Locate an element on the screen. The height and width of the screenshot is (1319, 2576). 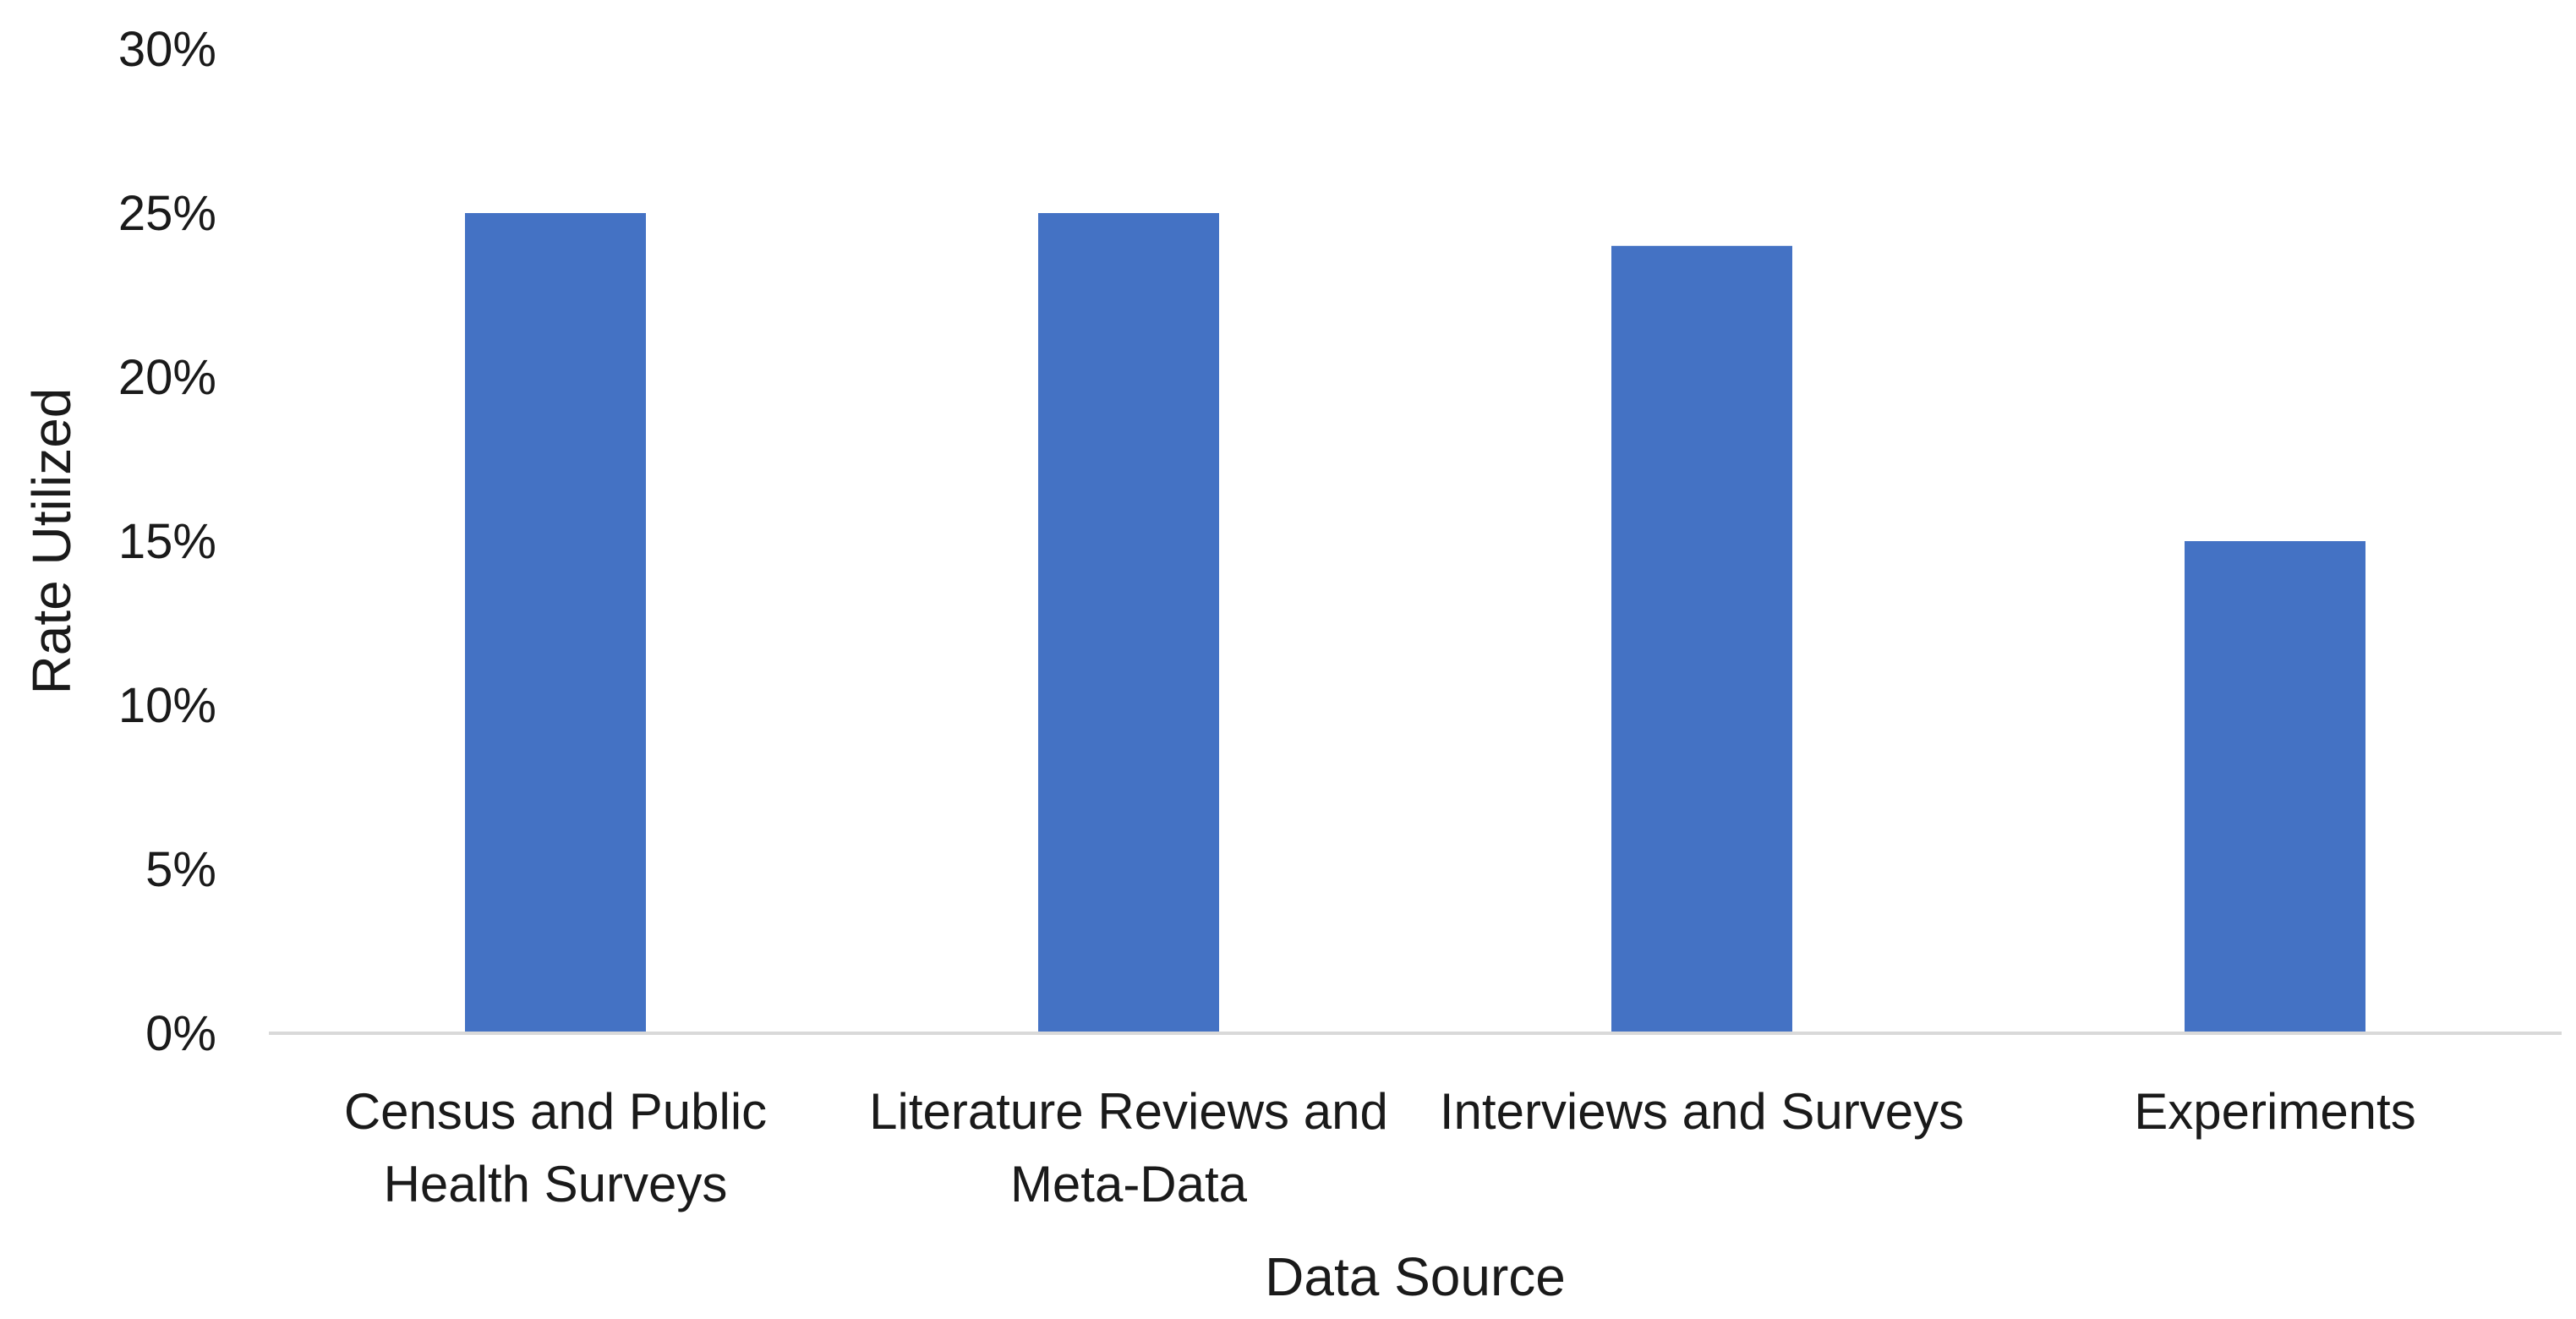
x-category-label: Literature Reviews and Meta-Data is located at coordinates (1128, 1147).